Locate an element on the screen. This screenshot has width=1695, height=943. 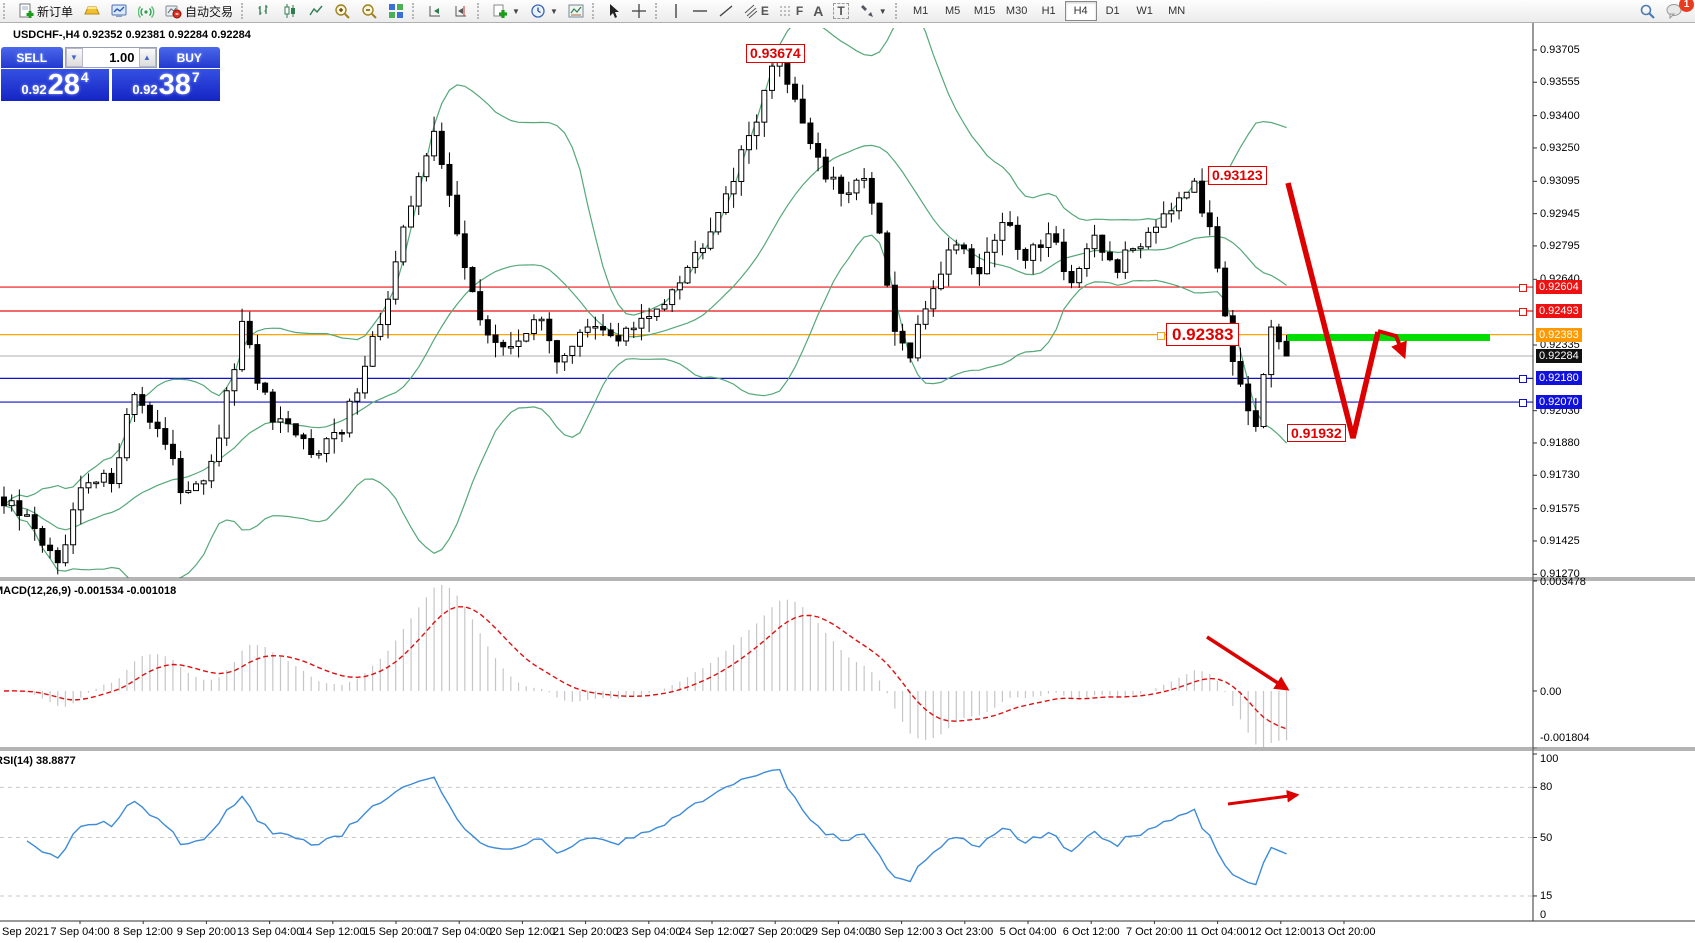
buy-button: BUY is located at coordinates (189, 57).